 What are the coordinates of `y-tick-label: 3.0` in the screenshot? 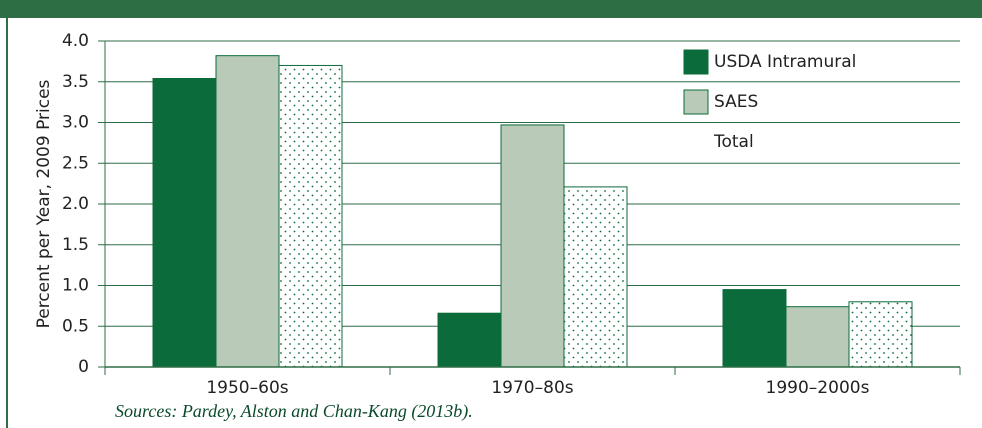 It's located at (75, 123).